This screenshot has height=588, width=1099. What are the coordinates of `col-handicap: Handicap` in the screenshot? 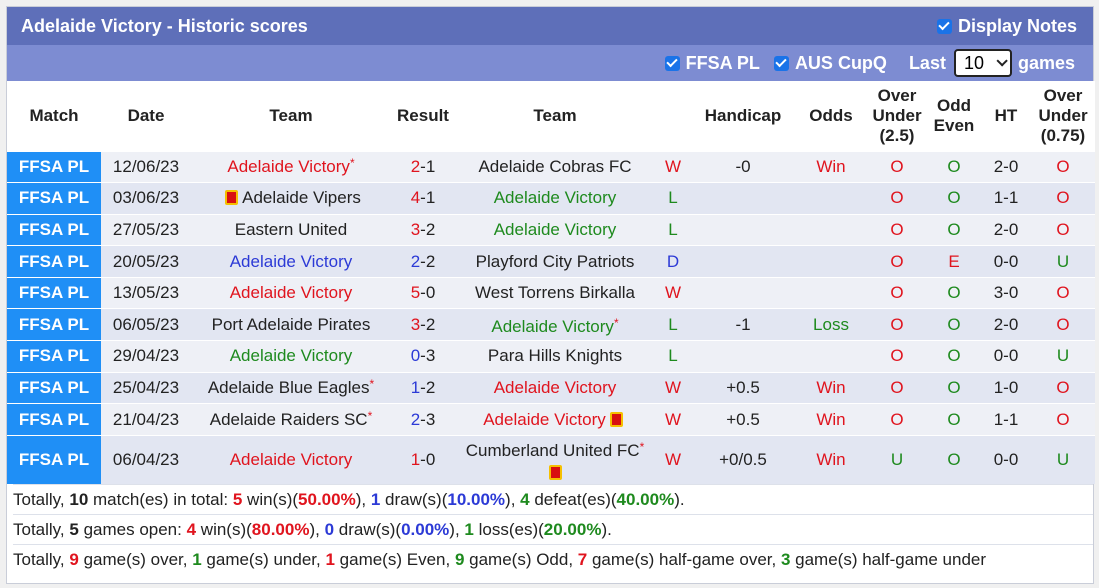 It's located at (743, 116).